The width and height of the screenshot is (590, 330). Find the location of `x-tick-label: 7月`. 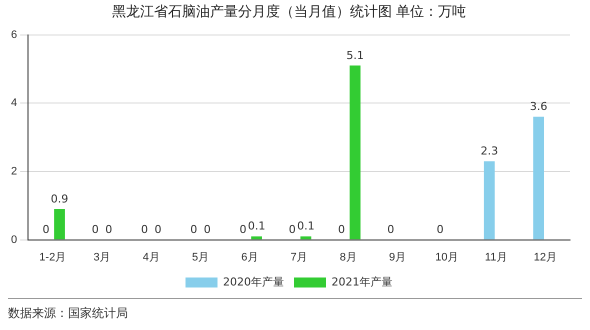

x-tick-label: 7月 is located at coordinates (299, 257).